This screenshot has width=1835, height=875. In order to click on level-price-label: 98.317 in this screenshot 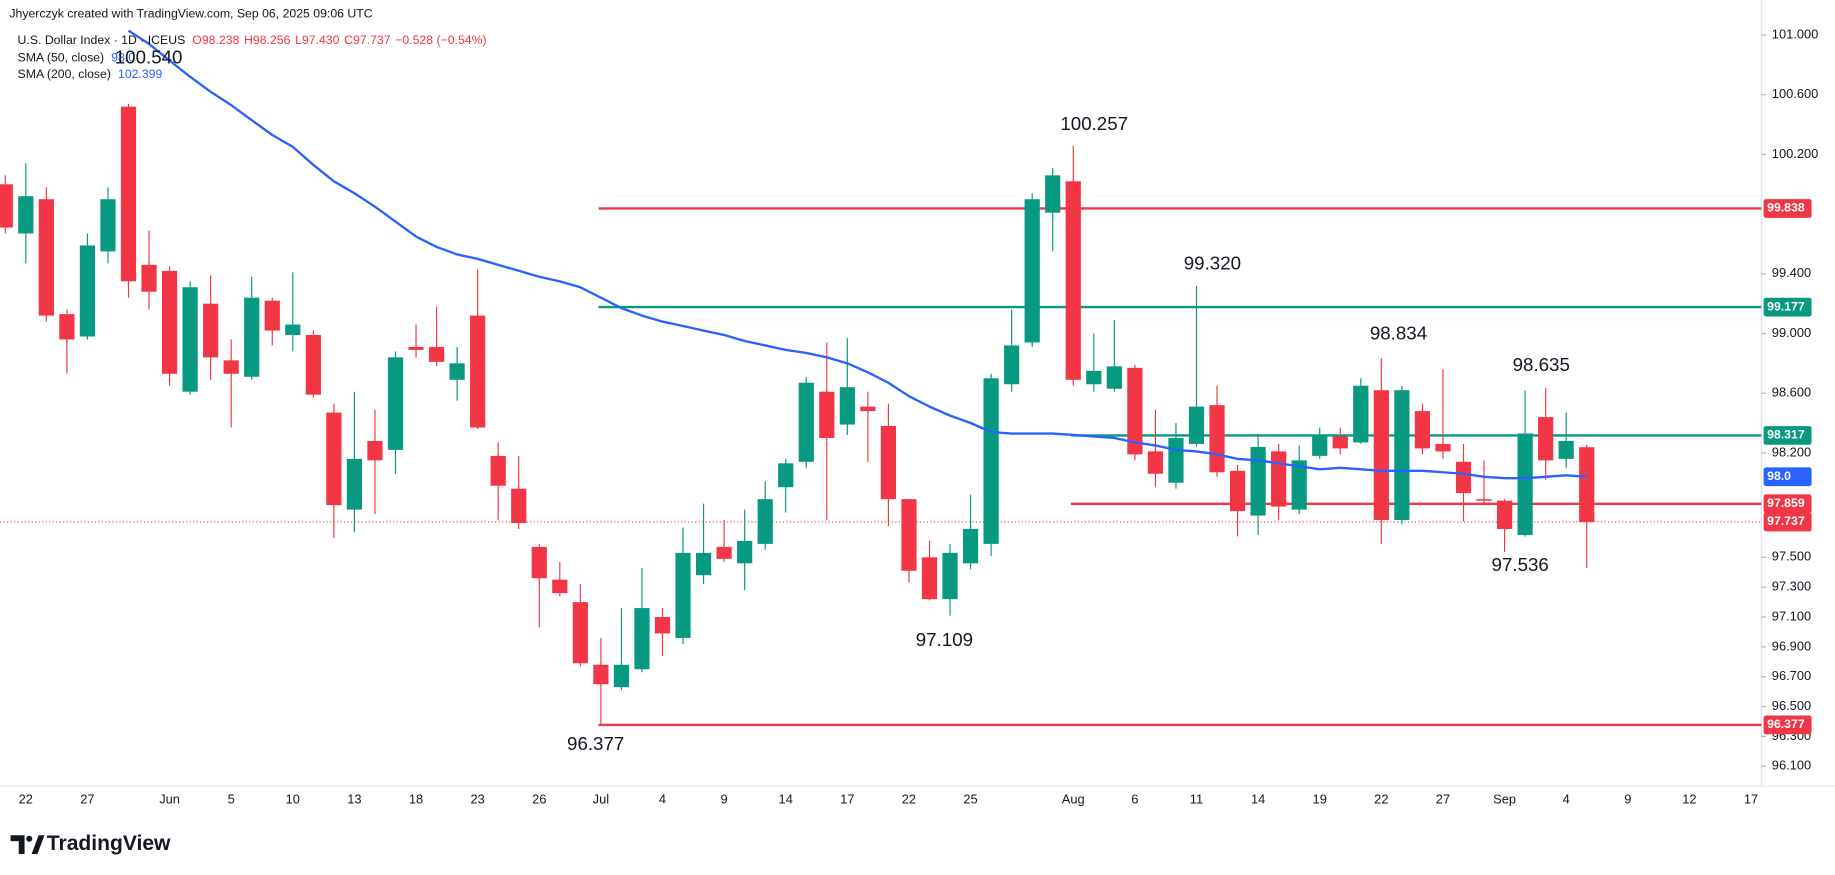, I will do `click(1786, 435)`.